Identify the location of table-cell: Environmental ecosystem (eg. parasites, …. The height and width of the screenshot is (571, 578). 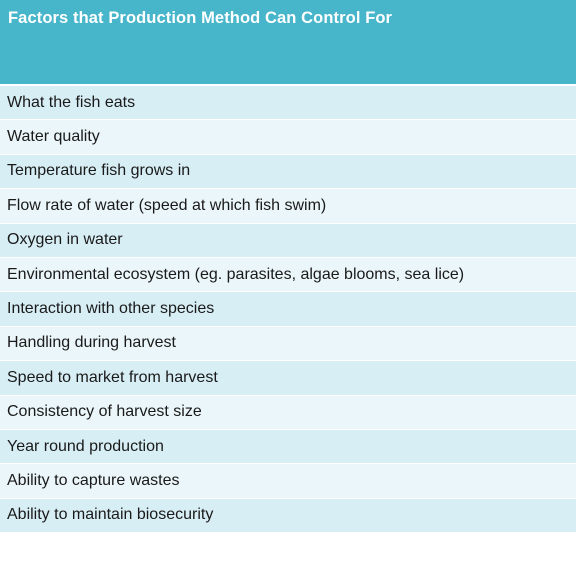
(236, 274).